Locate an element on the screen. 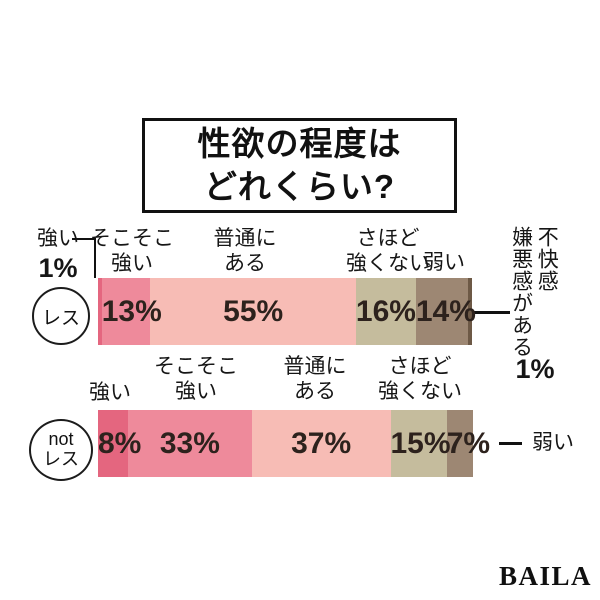  segment-value-label: 7% is located at coordinates (468, 443).